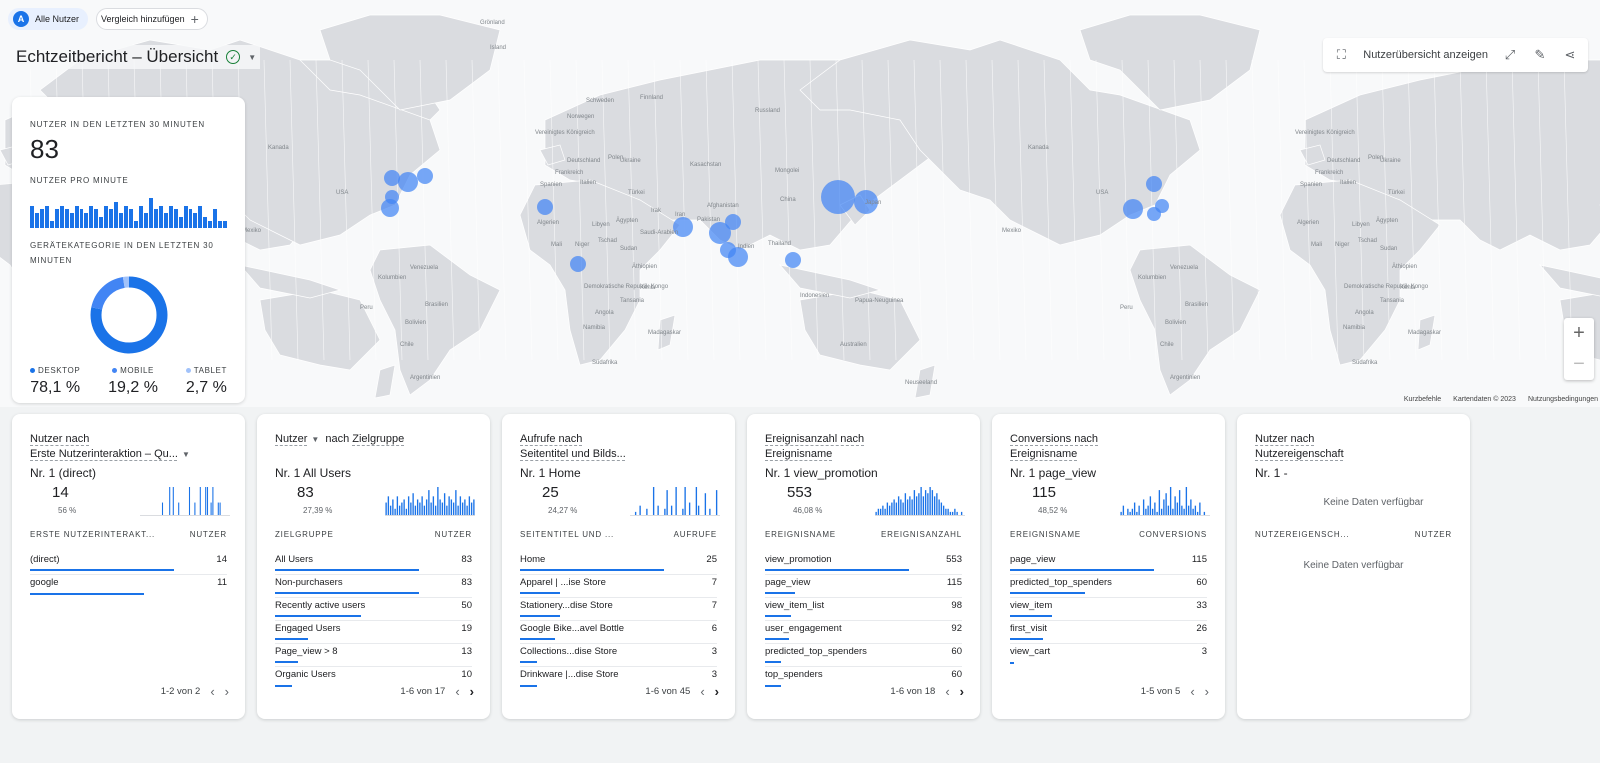 The width and height of the screenshot is (1600, 763). What do you see at coordinates (373, 563) in the screenshot?
I see `table-row: All Users 83` at bounding box center [373, 563].